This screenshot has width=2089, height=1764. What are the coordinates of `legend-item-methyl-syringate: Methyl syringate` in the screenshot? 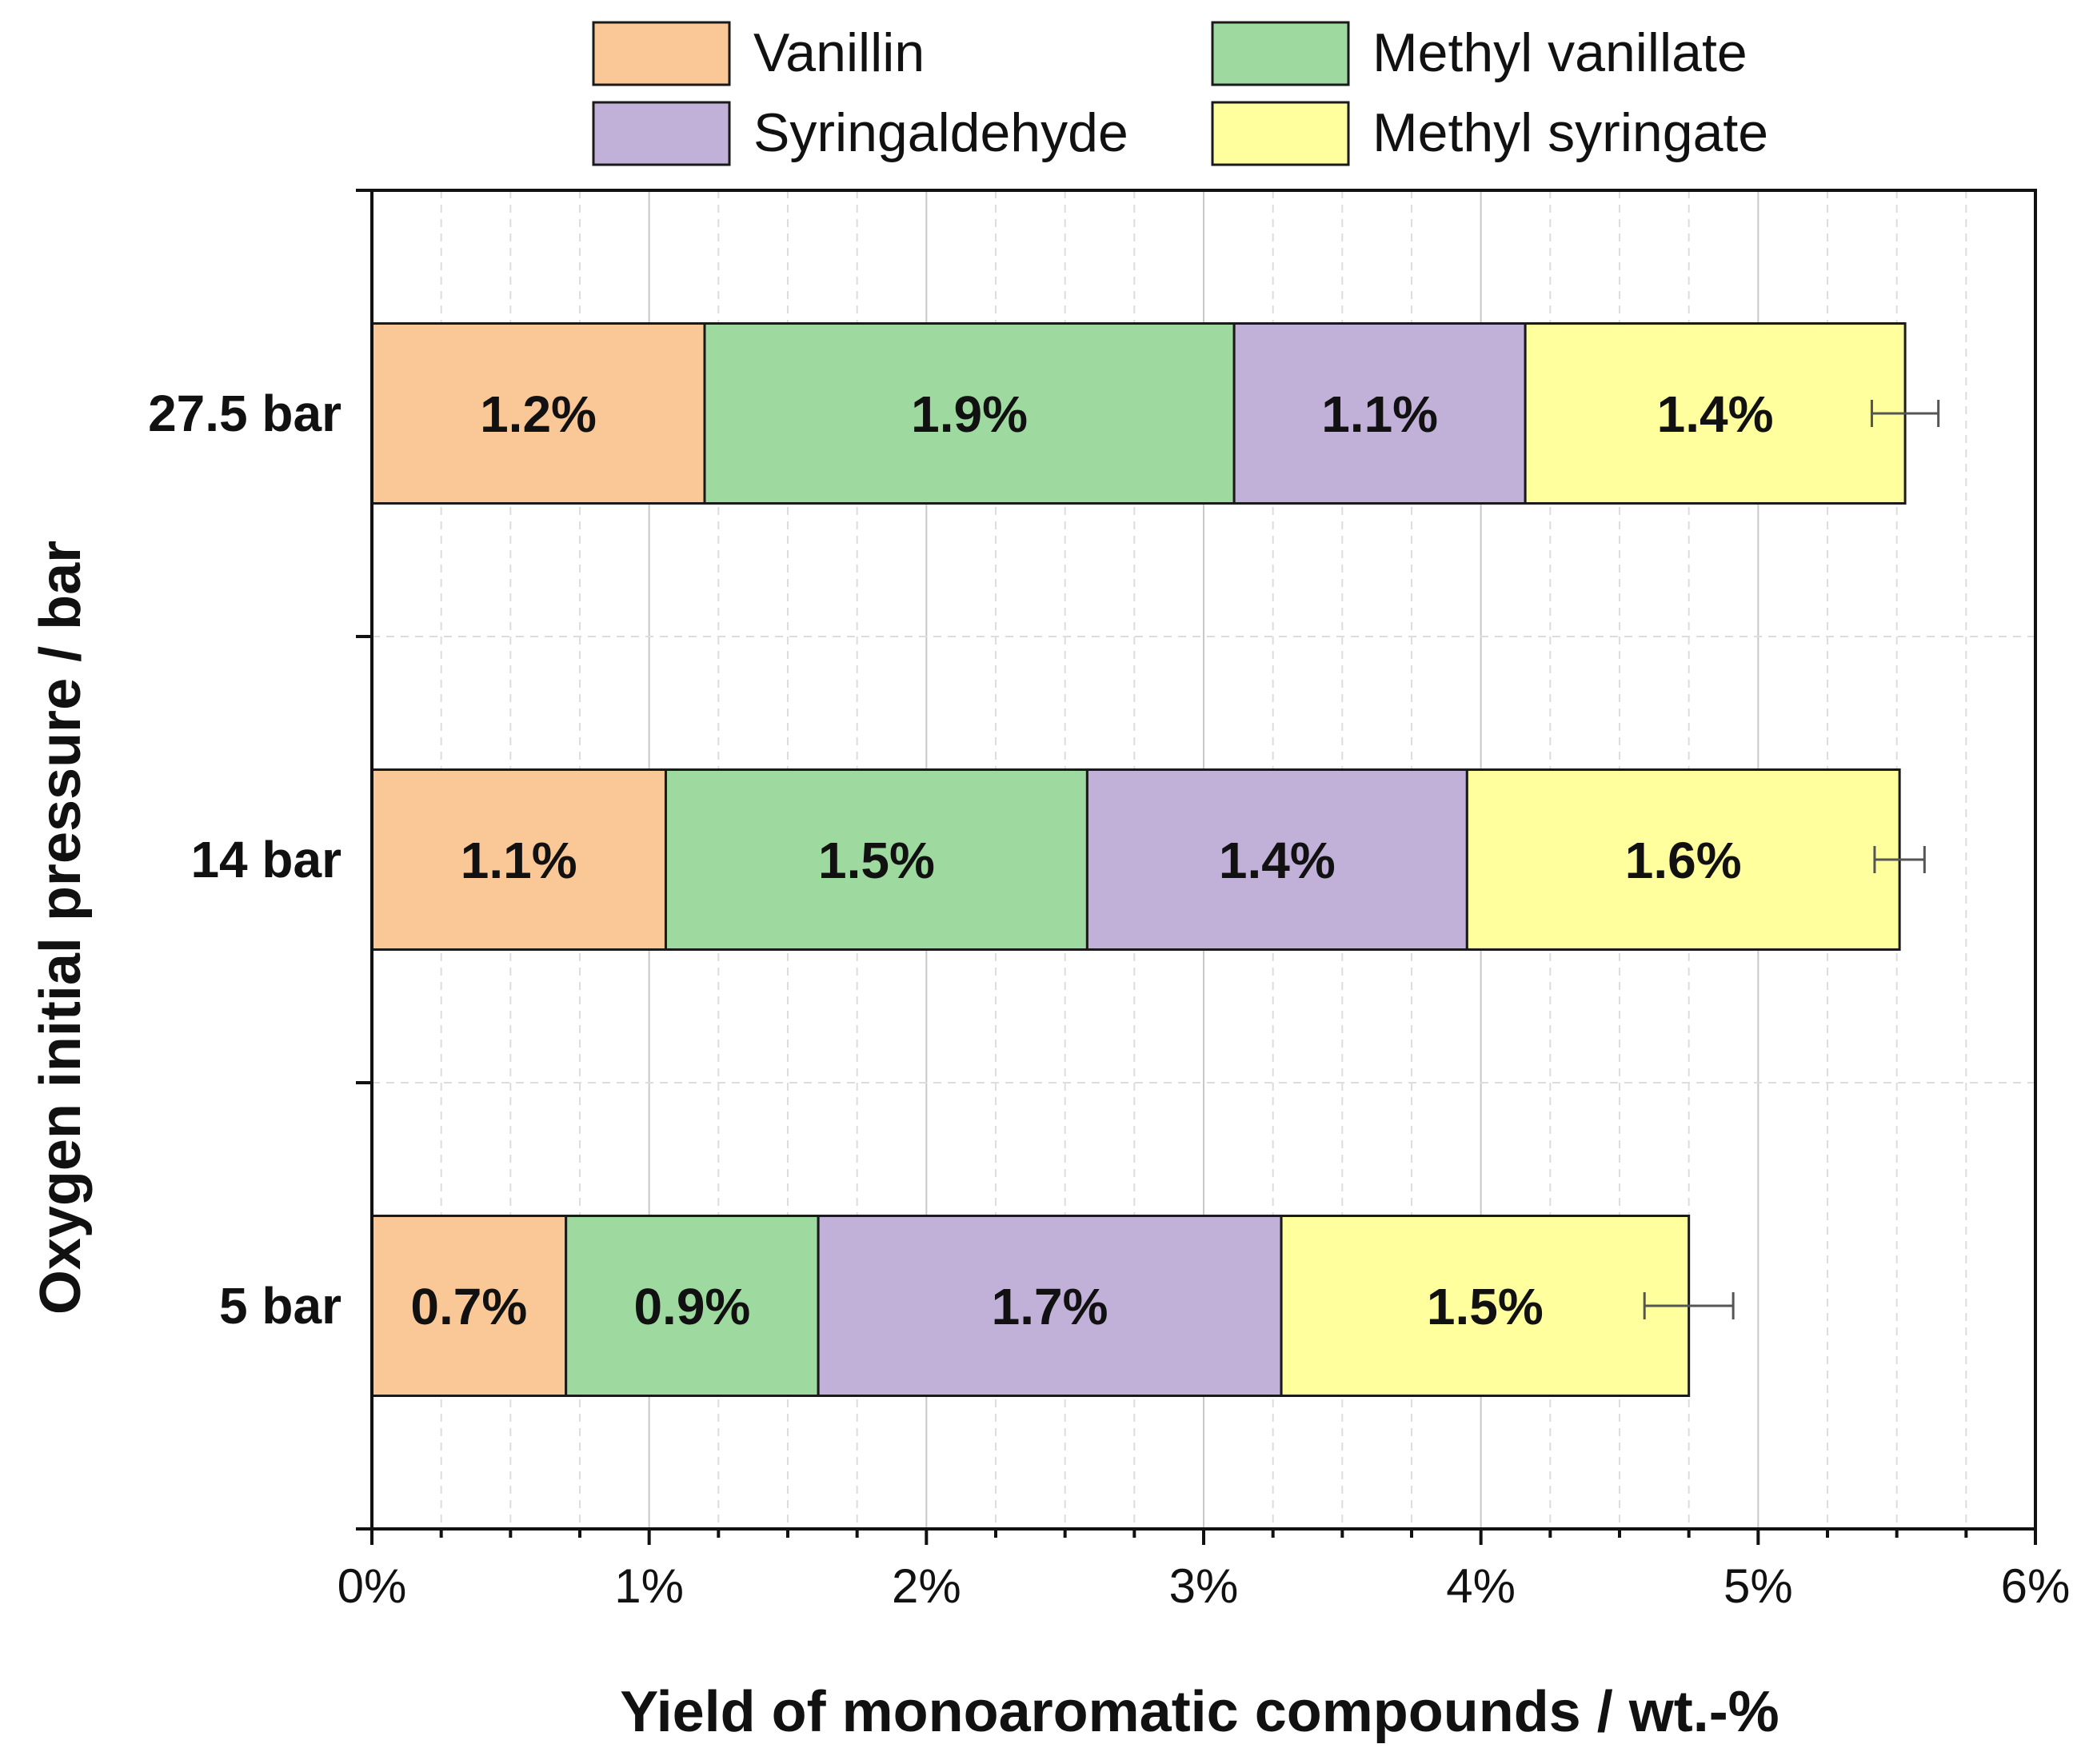 It's located at (1489, 134).